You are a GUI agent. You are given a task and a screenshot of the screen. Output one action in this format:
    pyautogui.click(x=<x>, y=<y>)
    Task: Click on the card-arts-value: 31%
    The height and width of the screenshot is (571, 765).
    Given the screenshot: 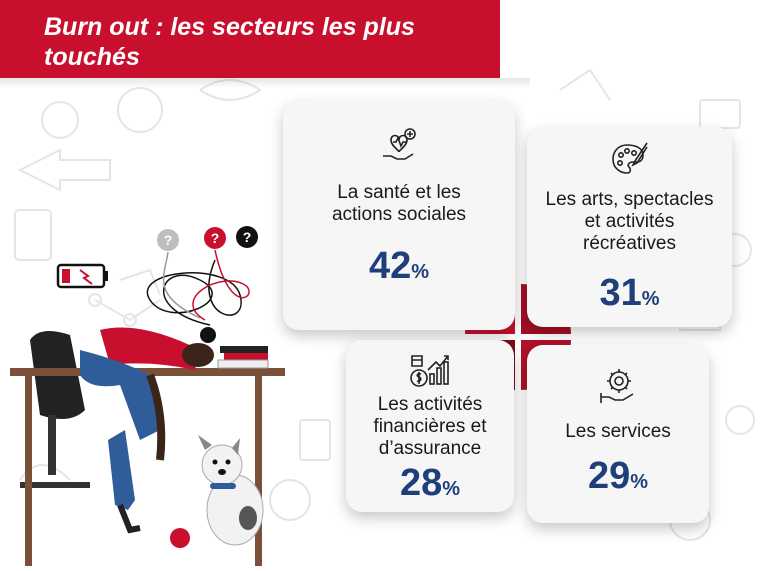 What is the action you would take?
    pyautogui.click(x=629, y=293)
    